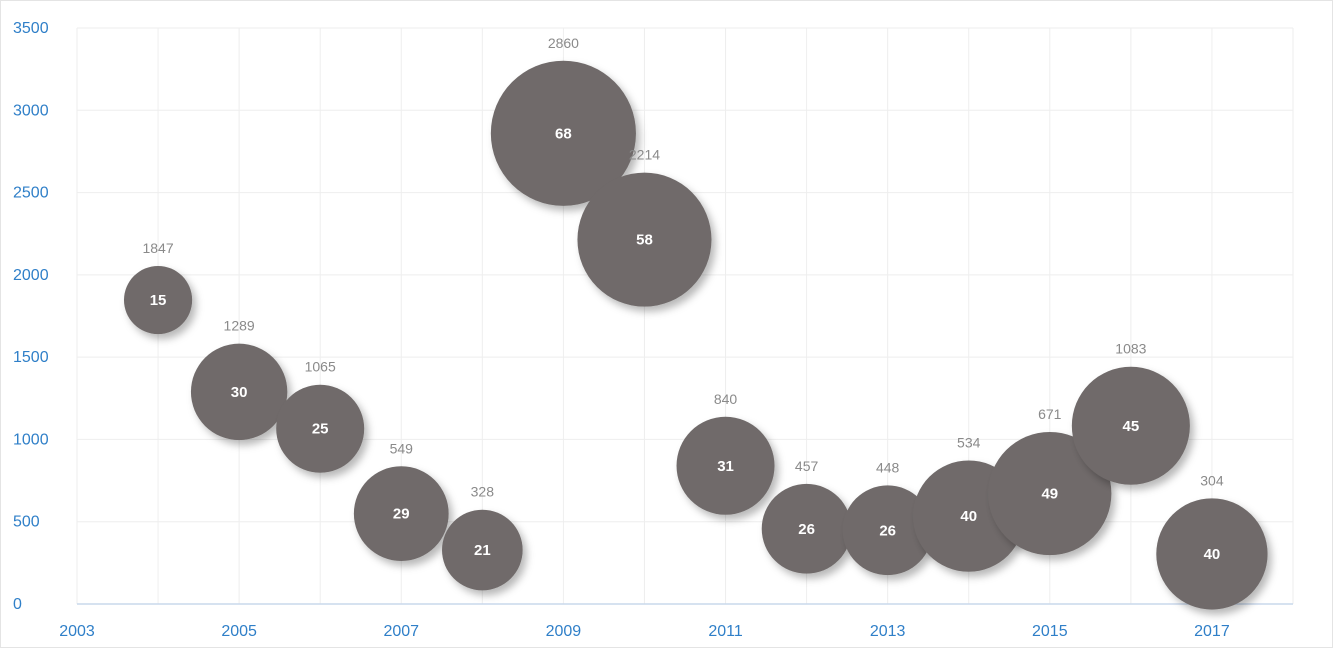 This screenshot has width=1333, height=648. What do you see at coordinates (563, 43) in the screenshot?
I see `bubble-value-label: 2860` at bounding box center [563, 43].